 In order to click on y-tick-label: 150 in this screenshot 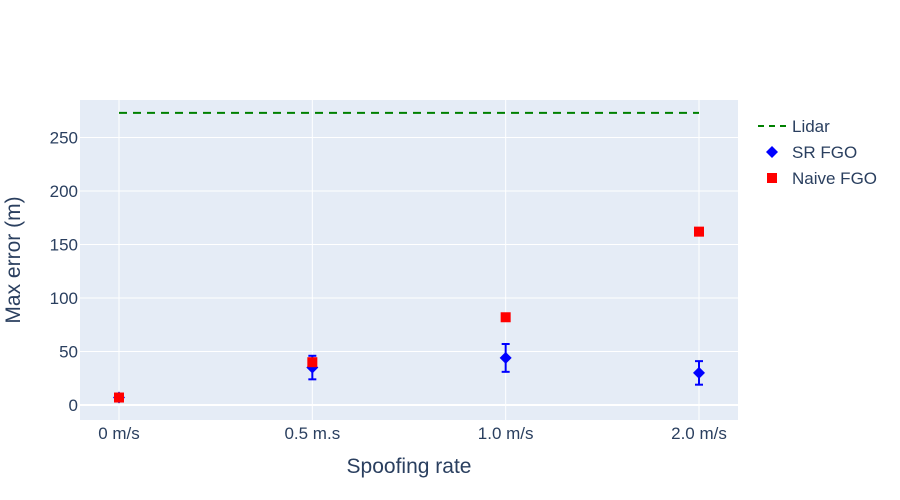, I will do `click(64, 244)`.